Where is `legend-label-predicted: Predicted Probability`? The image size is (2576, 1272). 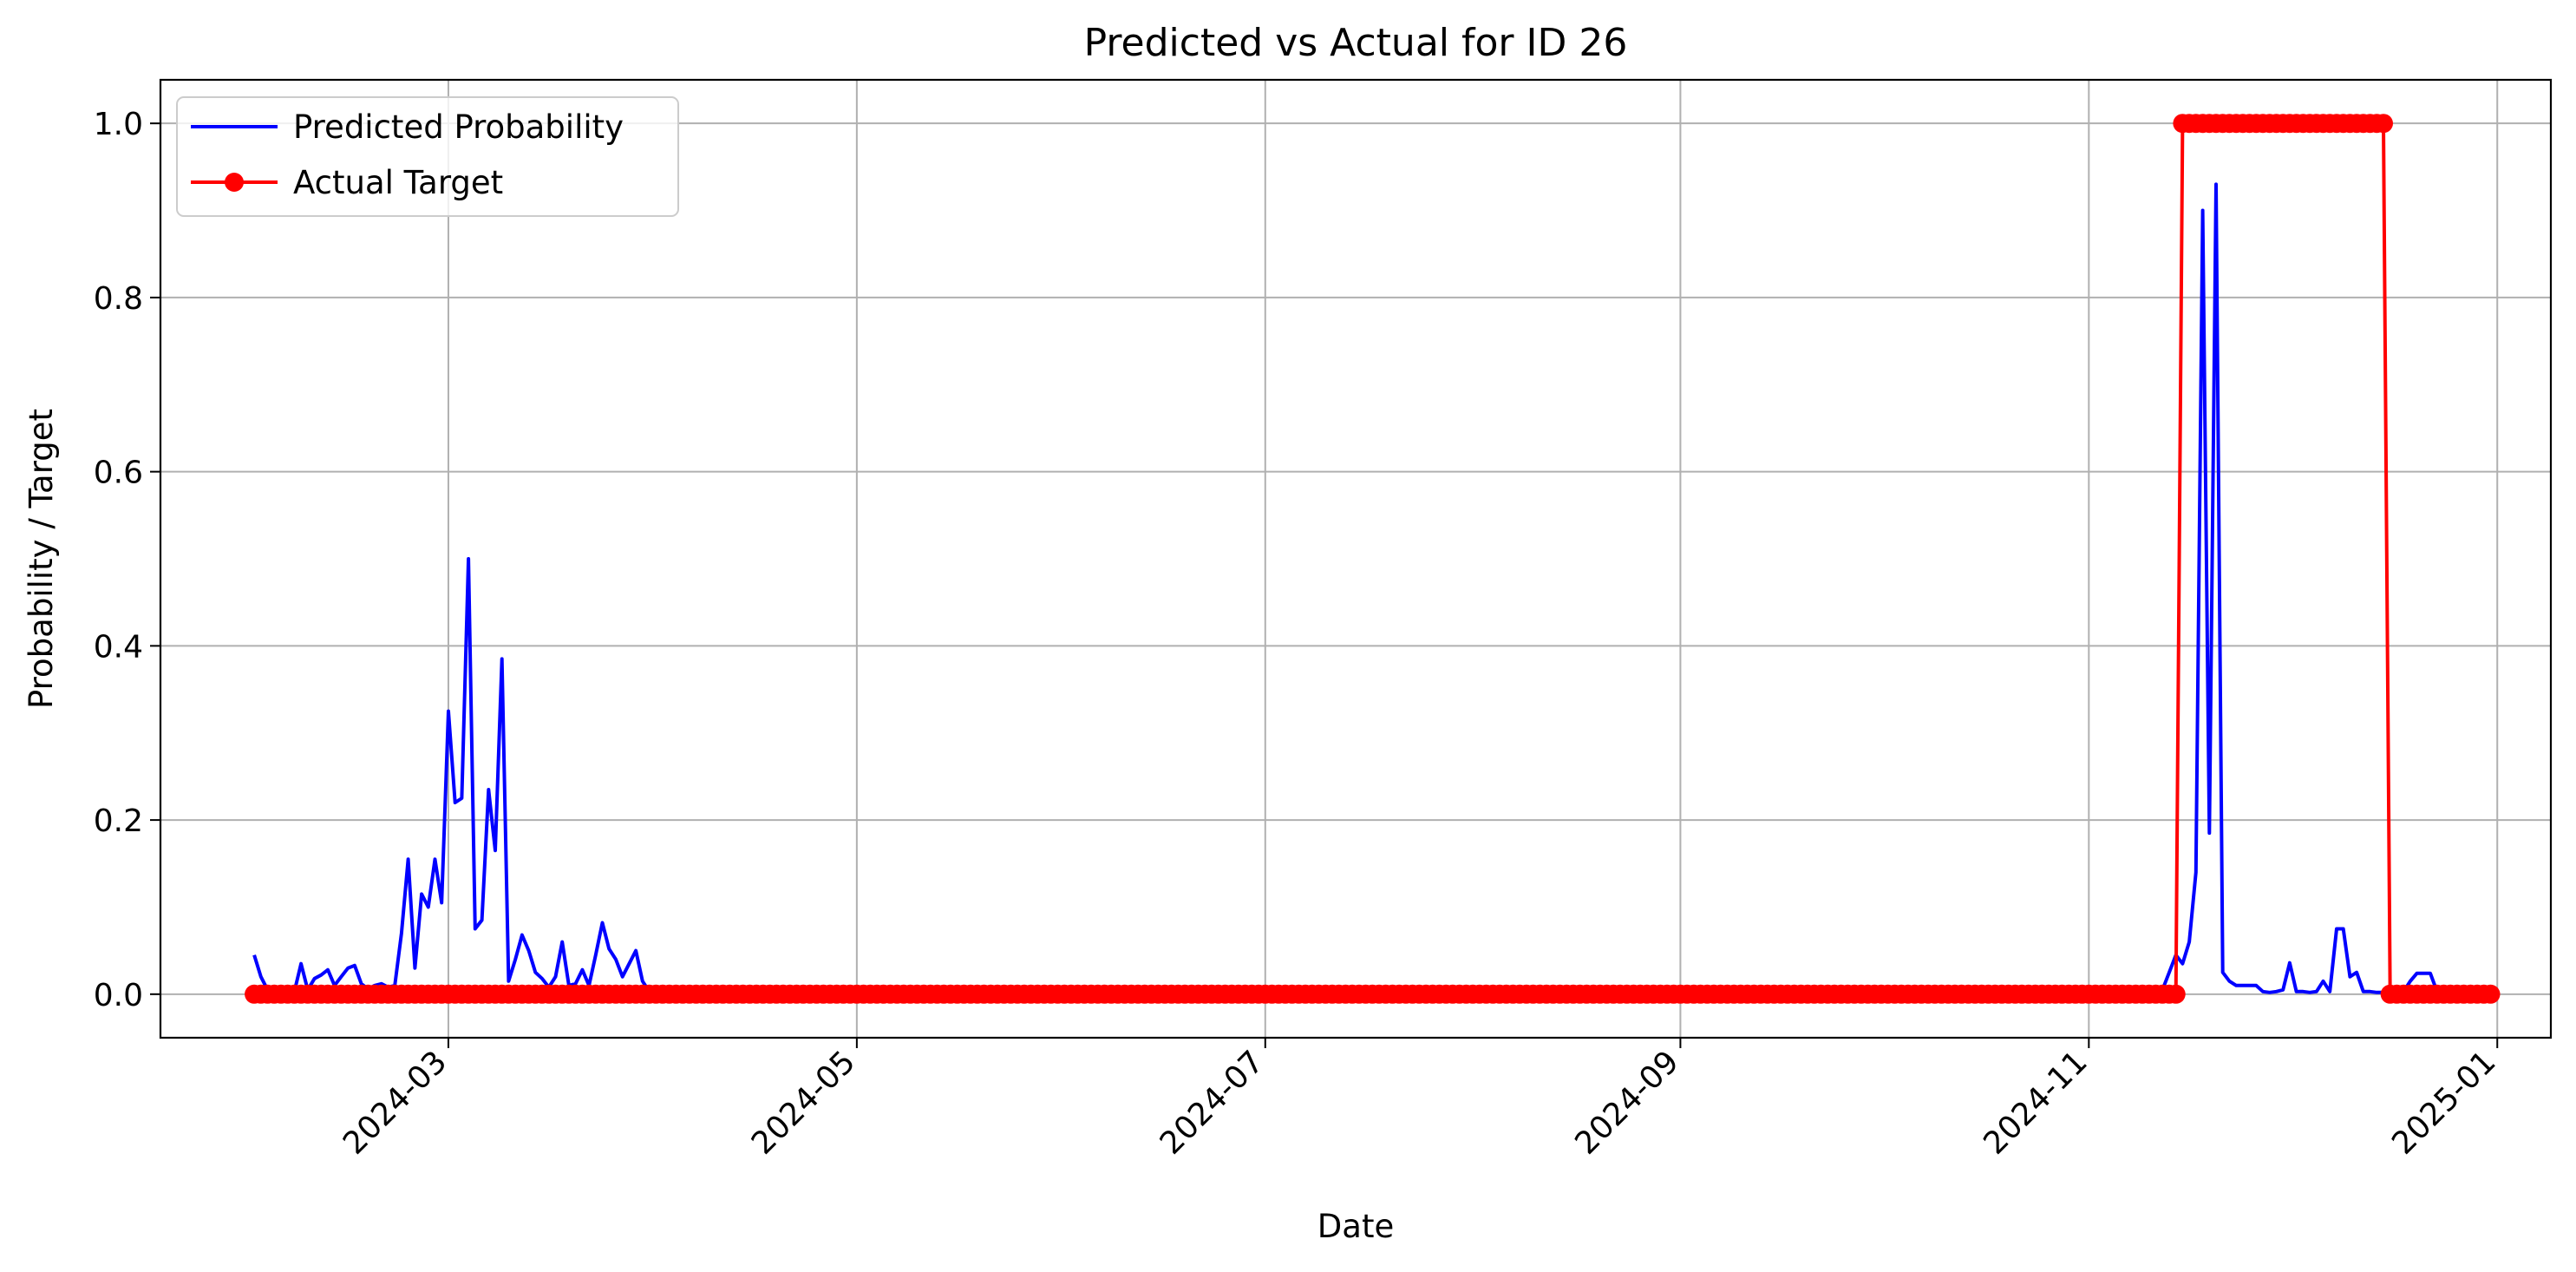 legend-label-predicted: Predicted Probability is located at coordinates (458, 127).